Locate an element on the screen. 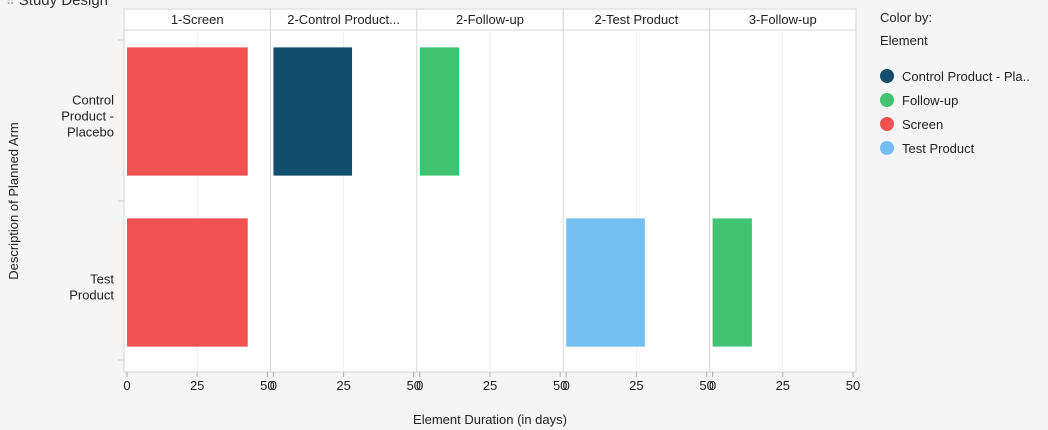 Image resolution: width=1048 pixels, height=430 pixels. legend-item: Test Product is located at coordinates (955, 148).